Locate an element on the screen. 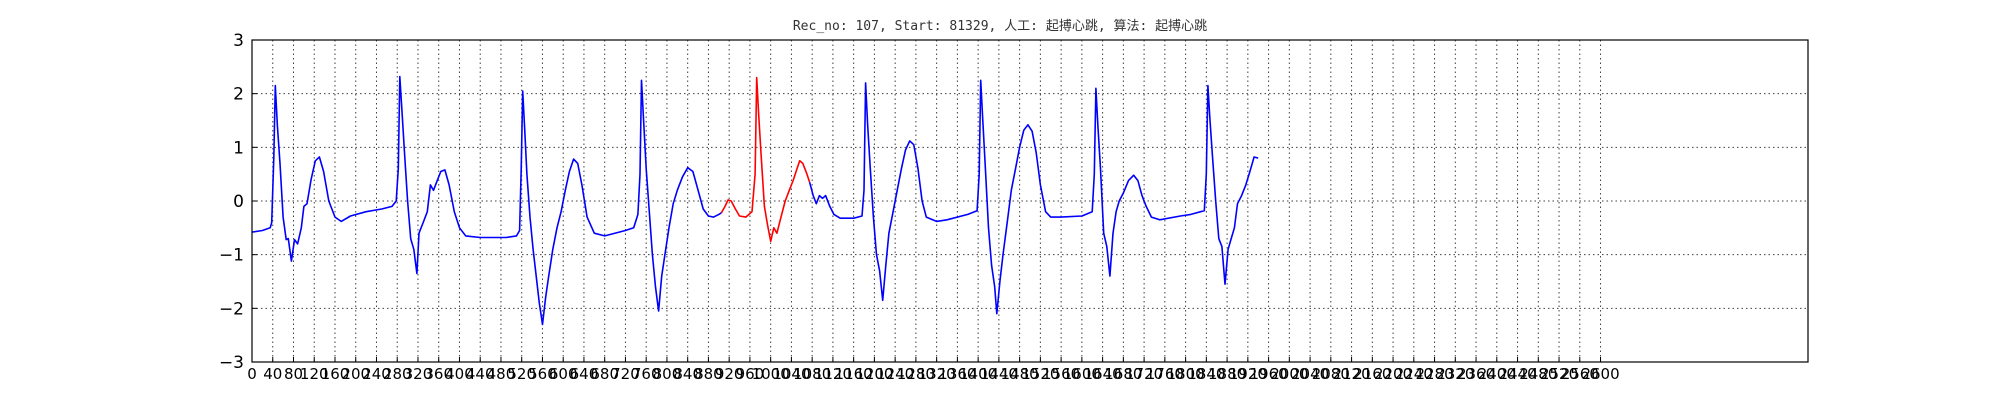  x-tick-label: 1520 is located at coordinates (1040, 374).